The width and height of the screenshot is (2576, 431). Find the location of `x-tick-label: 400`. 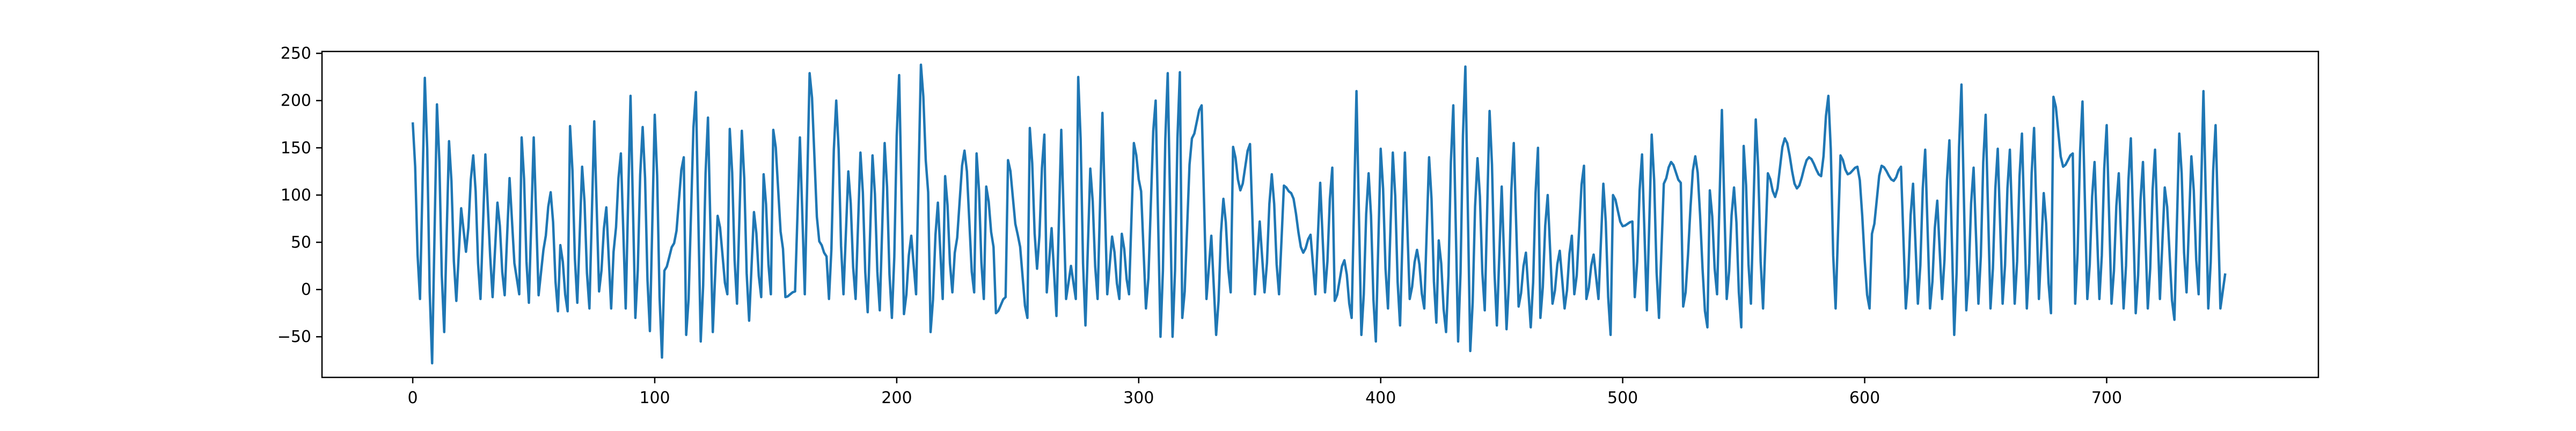

x-tick-label: 400 is located at coordinates (1380, 398).